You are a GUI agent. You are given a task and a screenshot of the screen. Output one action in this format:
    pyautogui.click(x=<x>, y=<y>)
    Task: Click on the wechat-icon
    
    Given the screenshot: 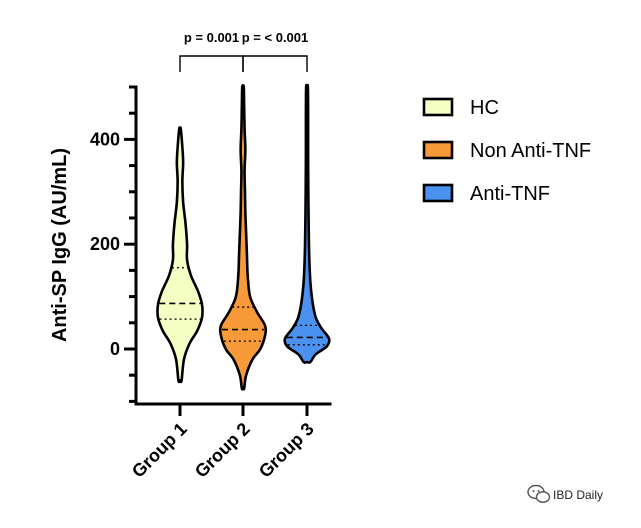 What is the action you would take?
    pyautogui.click(x=539, y=493)
    